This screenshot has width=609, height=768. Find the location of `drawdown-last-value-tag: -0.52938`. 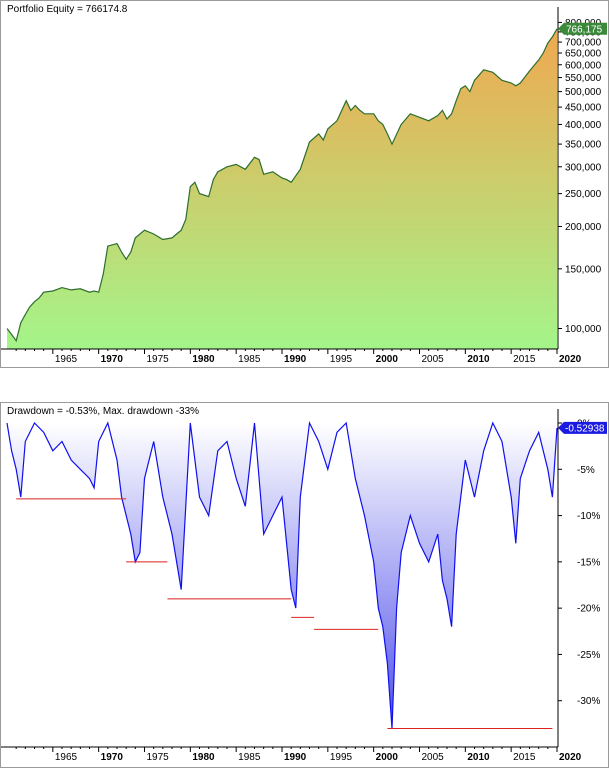

drawdown-last-value-tag: -0.52938 is located at coordinates (582, 427).